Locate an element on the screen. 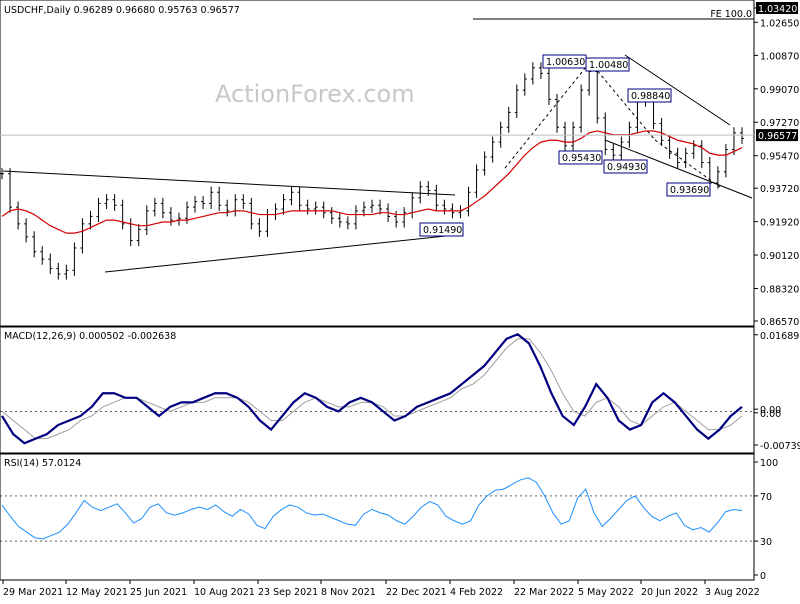 This screenshot has height=604, width=800. price-y-label: 0.88320 is located at coordinates (779, 289).